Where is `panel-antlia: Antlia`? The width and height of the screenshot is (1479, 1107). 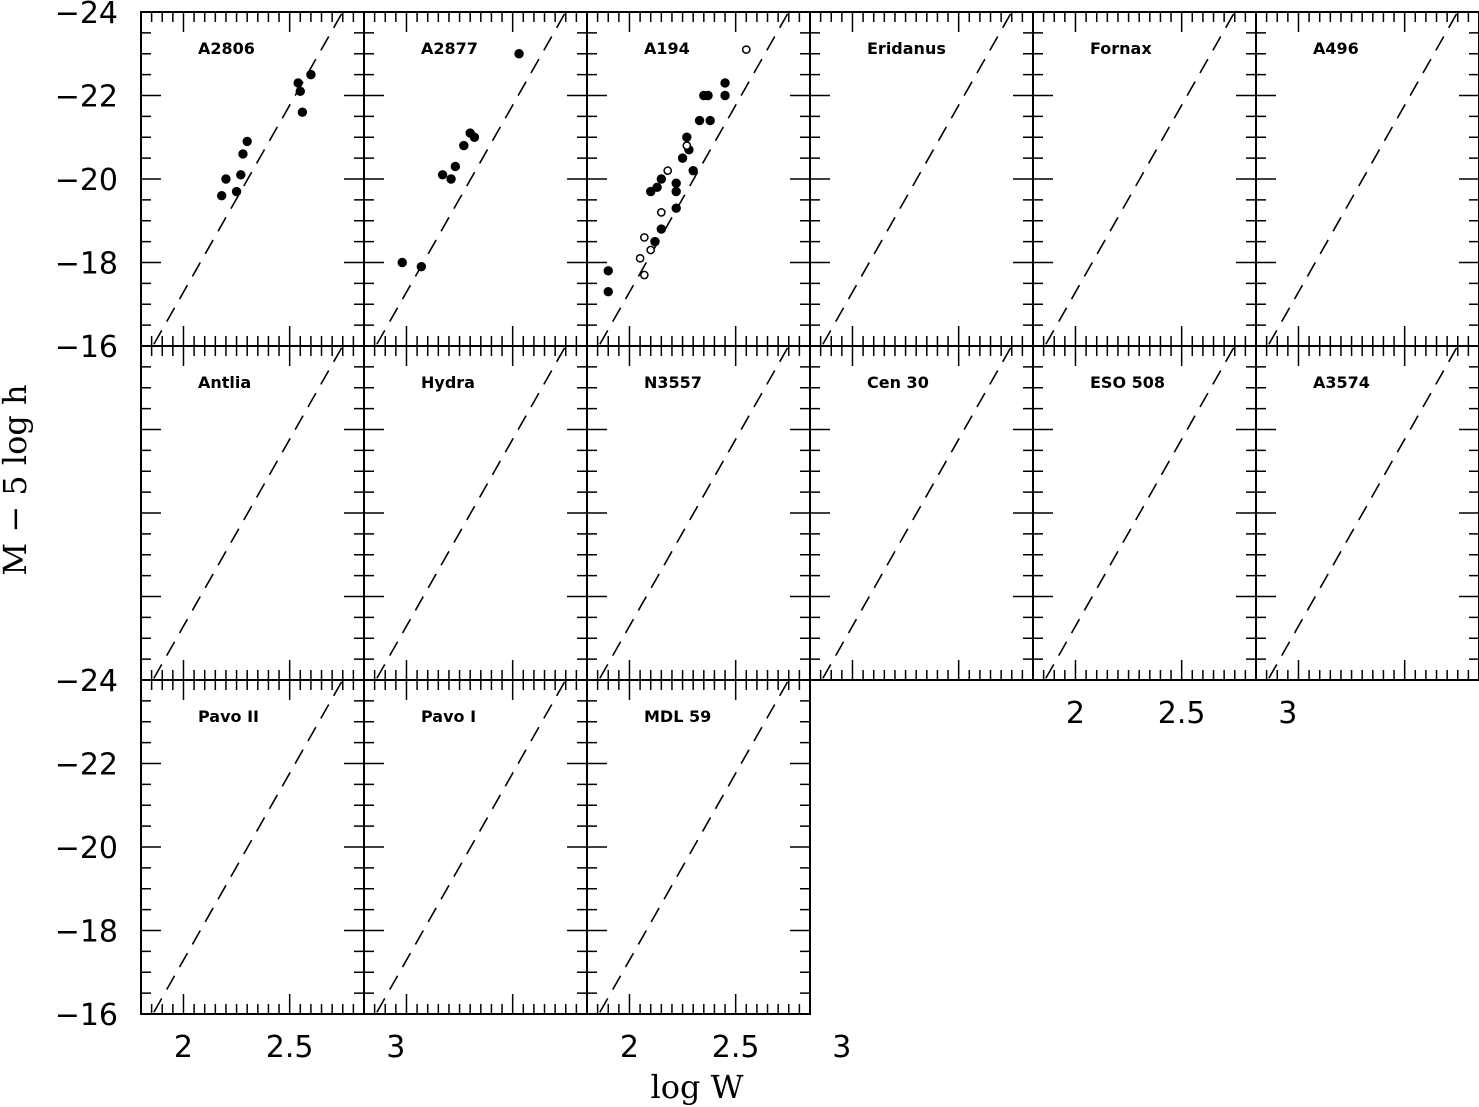
panel-antlia: Antlia is located at coordinates (252, 513).